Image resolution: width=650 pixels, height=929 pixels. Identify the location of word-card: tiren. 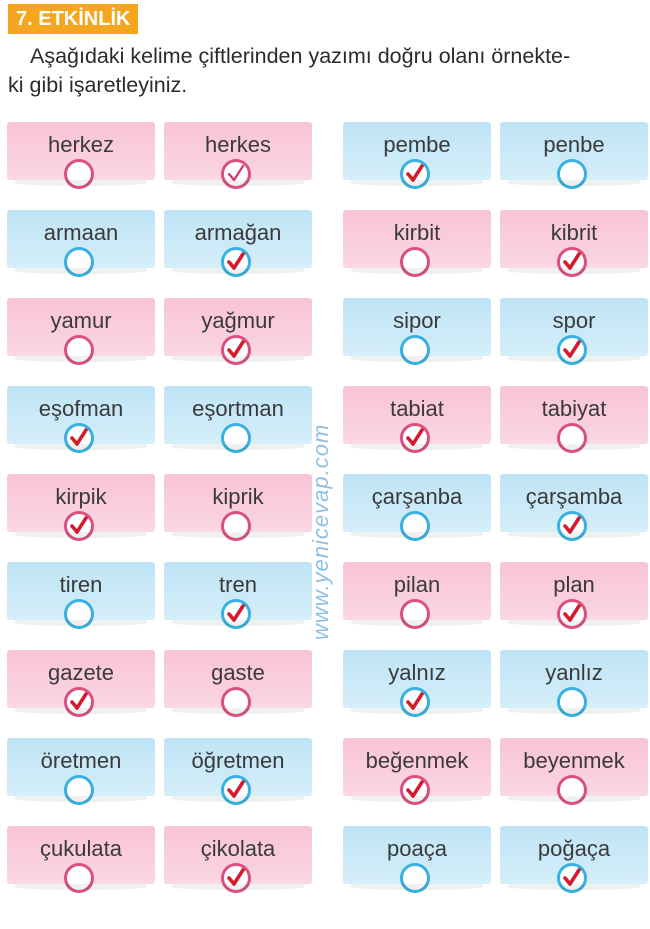
(81, 595).